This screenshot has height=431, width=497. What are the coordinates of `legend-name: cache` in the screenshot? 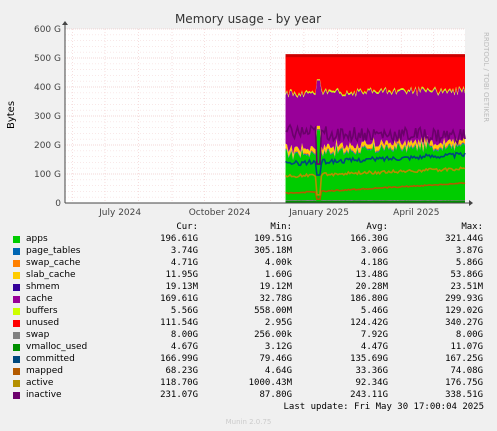 It's located at (39, 299).